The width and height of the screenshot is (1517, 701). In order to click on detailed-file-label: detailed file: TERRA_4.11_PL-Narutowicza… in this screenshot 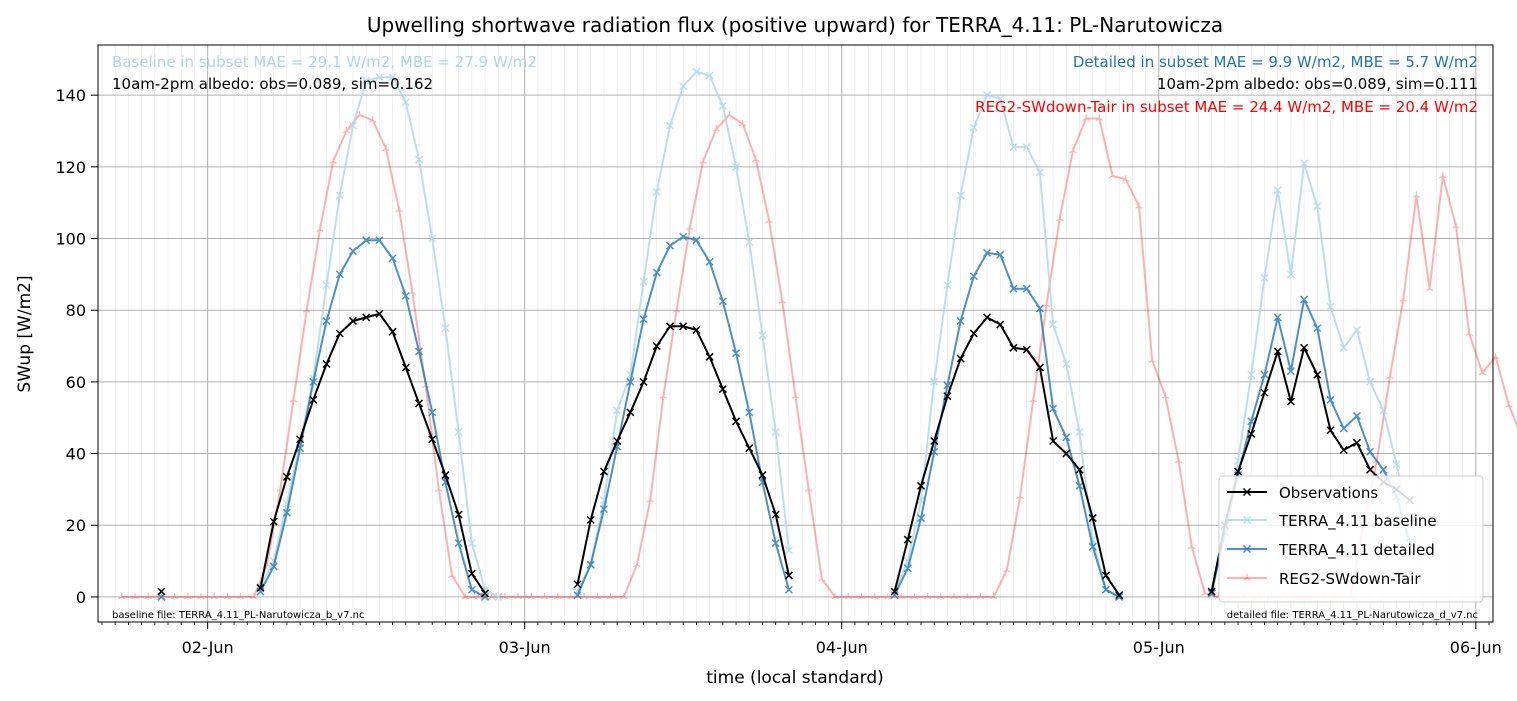, I will do `click(1352, 615)`.